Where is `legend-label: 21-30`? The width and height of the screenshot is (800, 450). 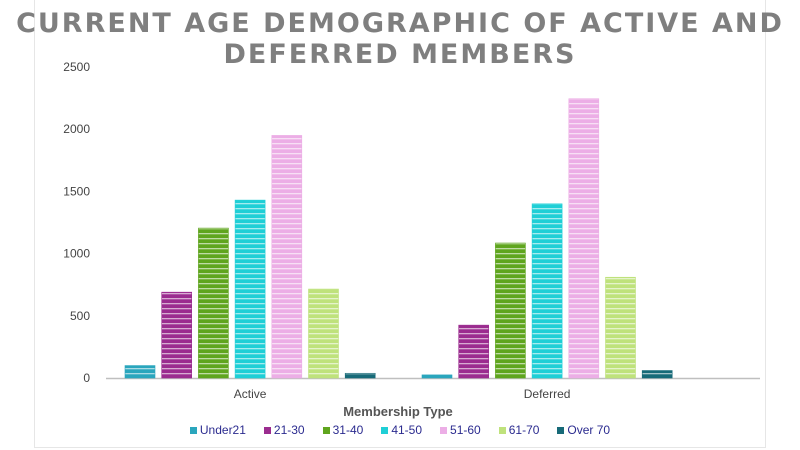
legend-label: 21-30 is located at coordinates (289, 430).